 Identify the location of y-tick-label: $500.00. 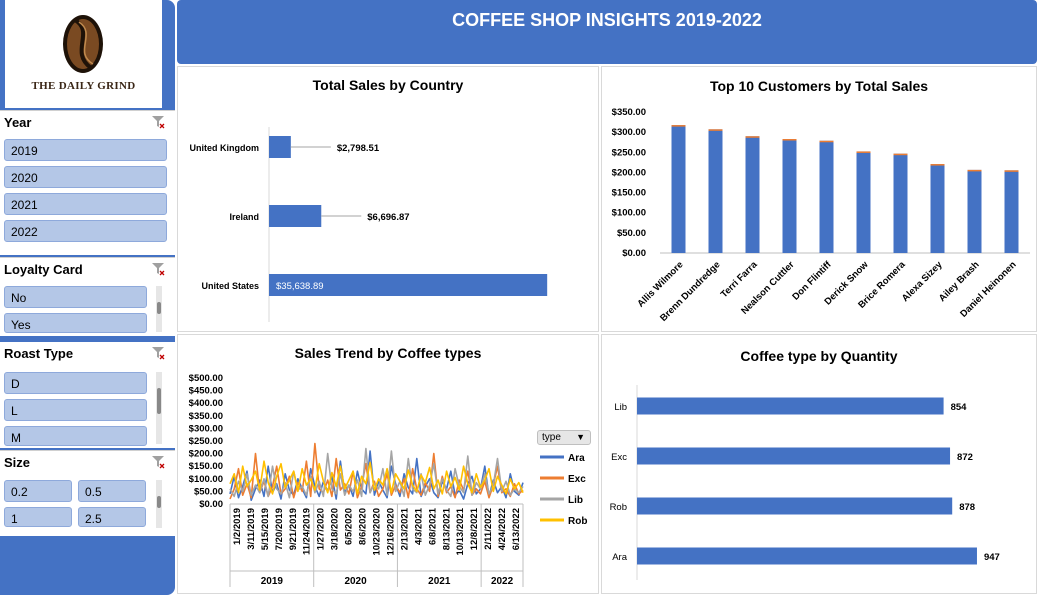
(206, 378).